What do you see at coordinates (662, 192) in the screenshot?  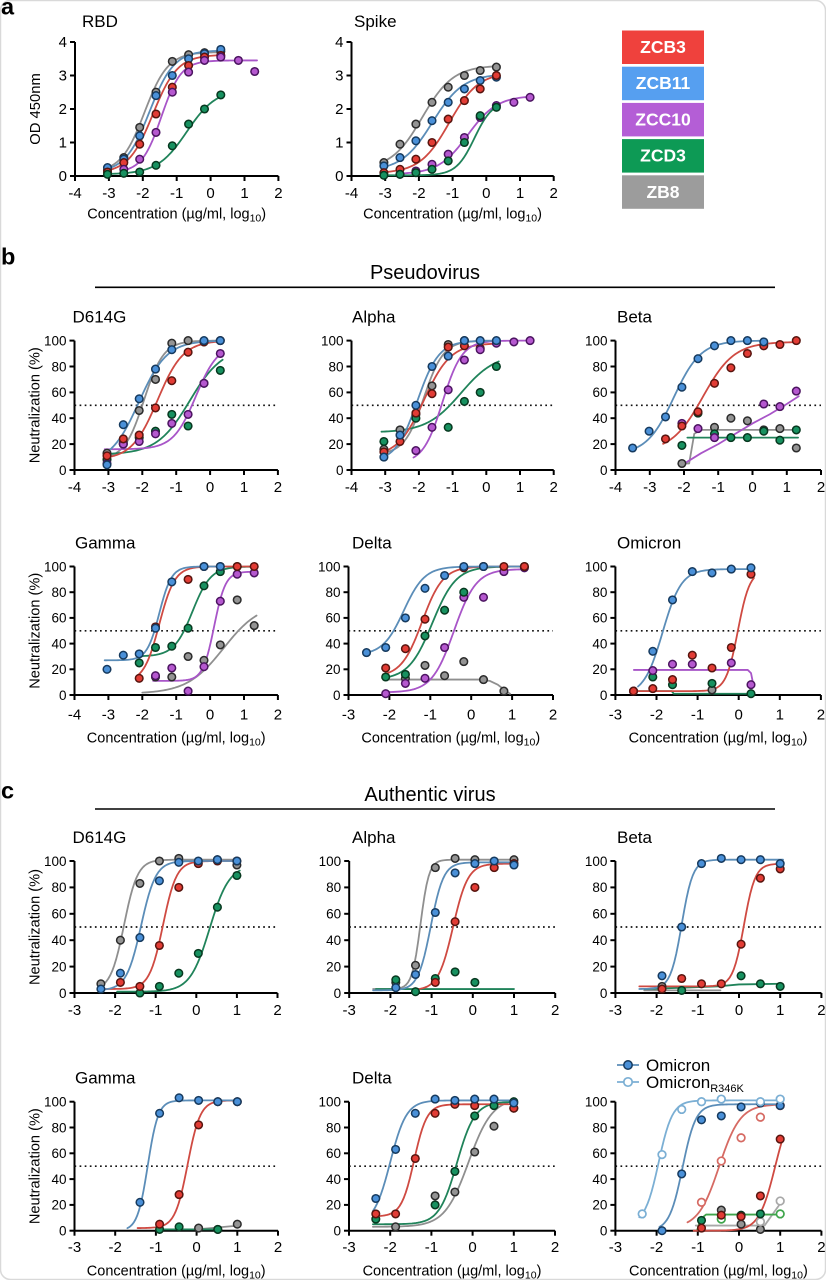 I see `svg-text: ZB8` at bounding box center [662, 192].